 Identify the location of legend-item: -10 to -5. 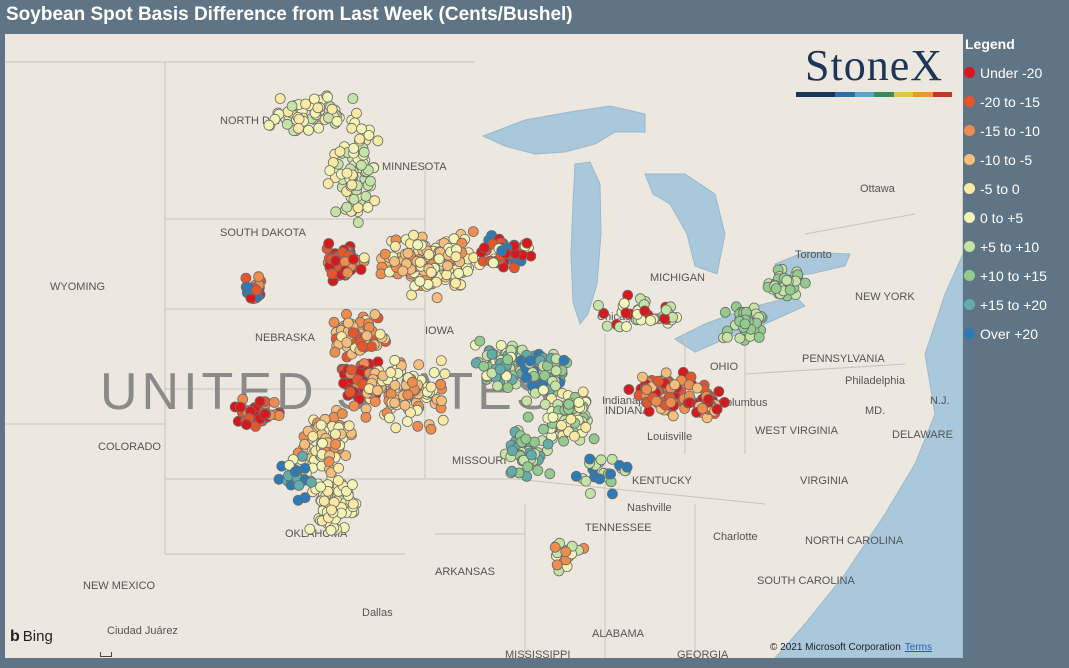
(1016, 159).